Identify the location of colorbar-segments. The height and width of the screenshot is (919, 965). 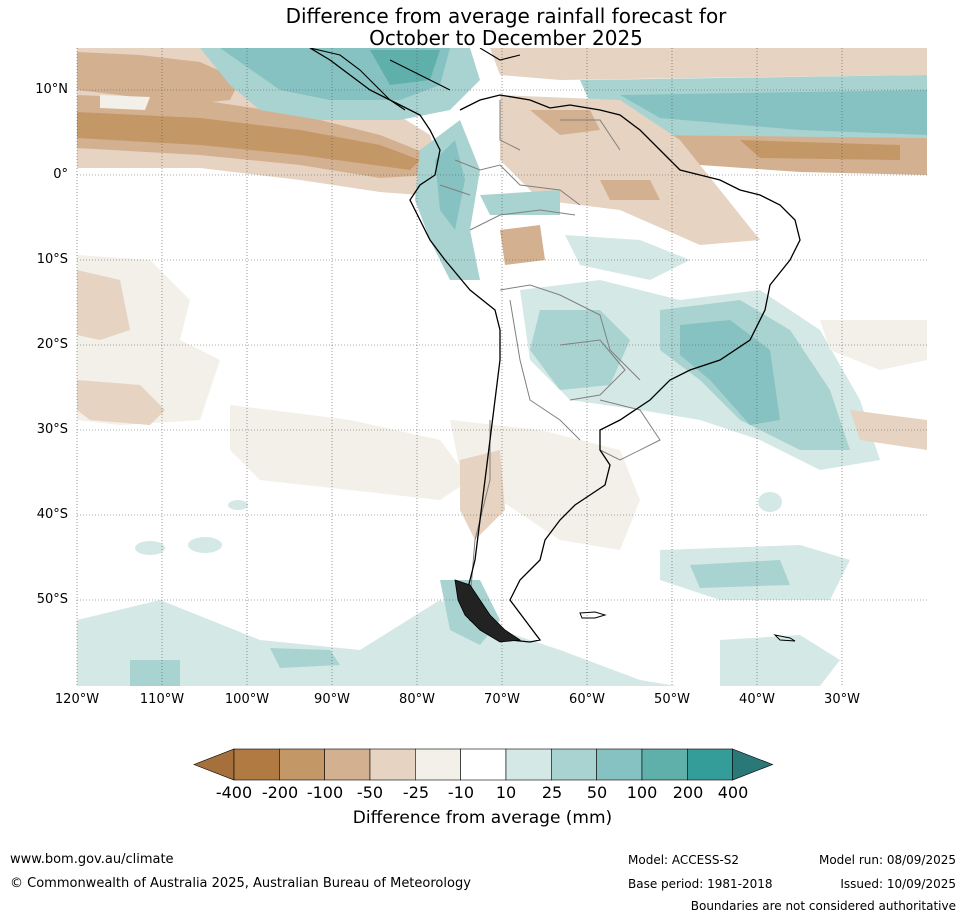
(483, 764).